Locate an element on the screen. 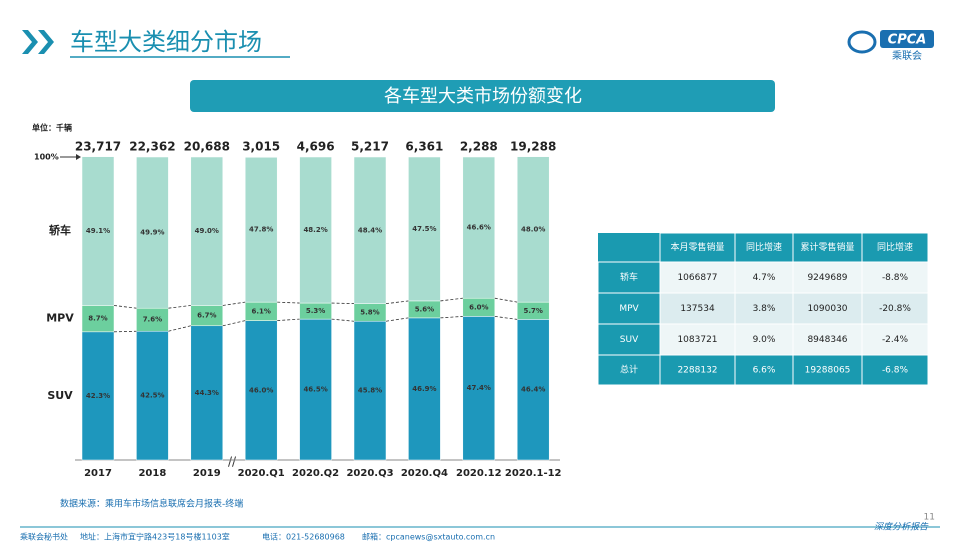  table-cell-text: 总计 is located at coordinates (629, 370).